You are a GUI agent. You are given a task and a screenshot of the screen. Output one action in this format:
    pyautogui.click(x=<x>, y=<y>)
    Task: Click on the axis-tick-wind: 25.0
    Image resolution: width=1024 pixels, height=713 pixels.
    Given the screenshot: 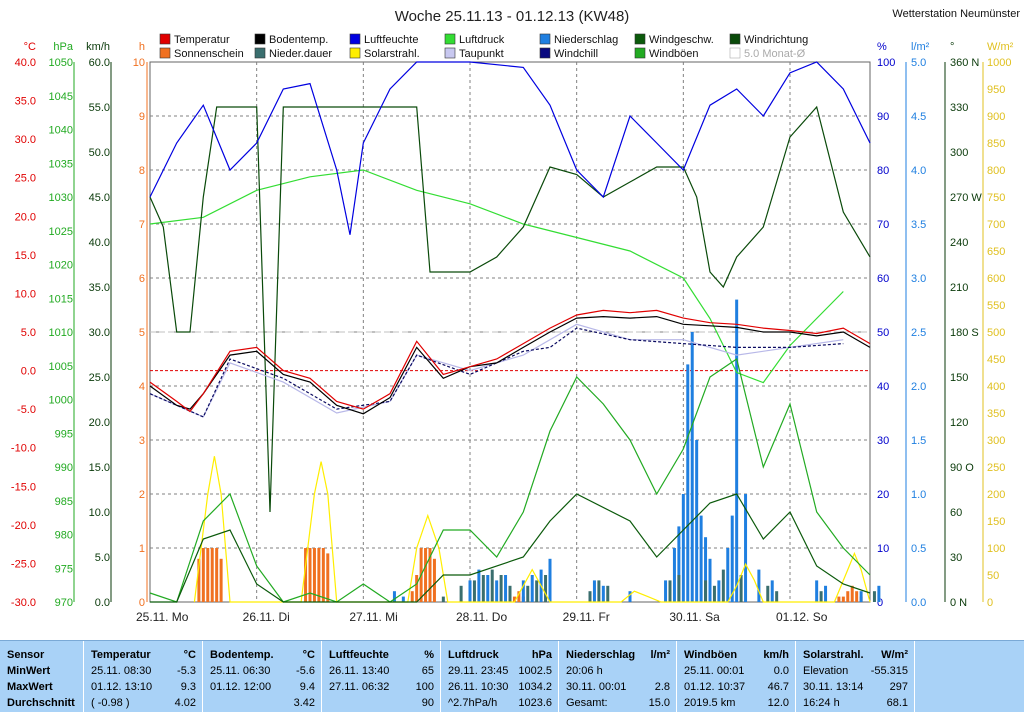 What is the action you would take?
    pyautogui.click(x=99, y=378)
    